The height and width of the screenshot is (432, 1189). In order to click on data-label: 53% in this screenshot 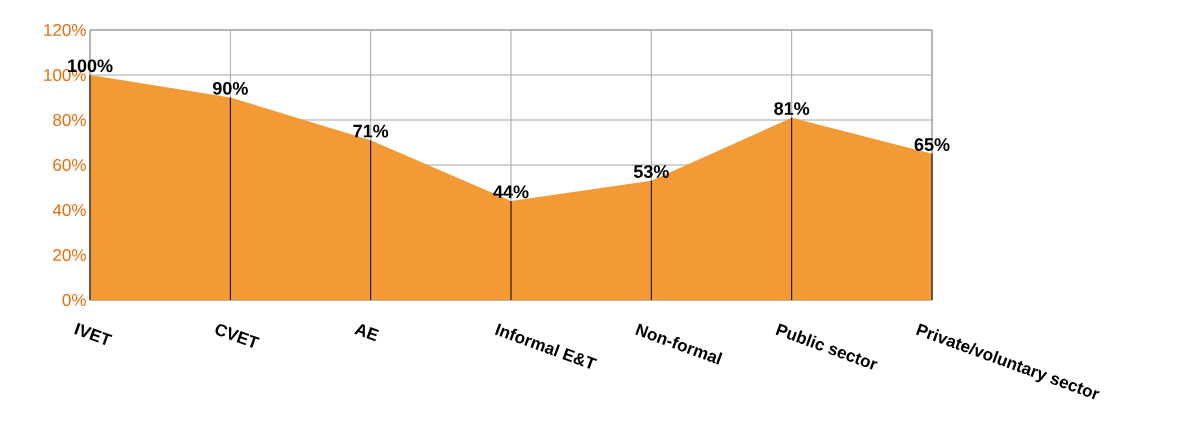, I will do `click(651, 171)`.